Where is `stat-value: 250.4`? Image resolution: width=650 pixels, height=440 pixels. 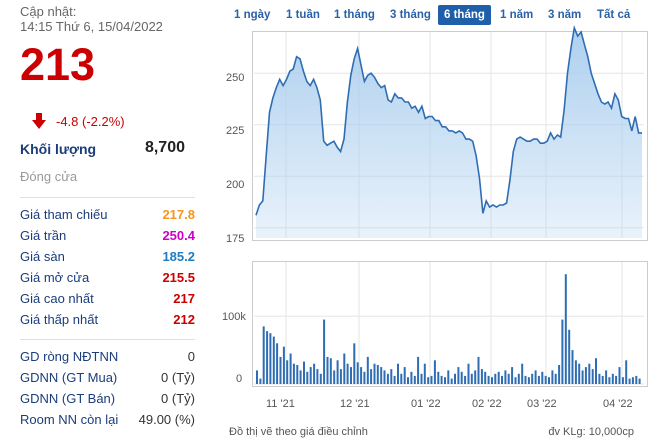 stat-value: 250.4 is located at coordinates (178, 235).